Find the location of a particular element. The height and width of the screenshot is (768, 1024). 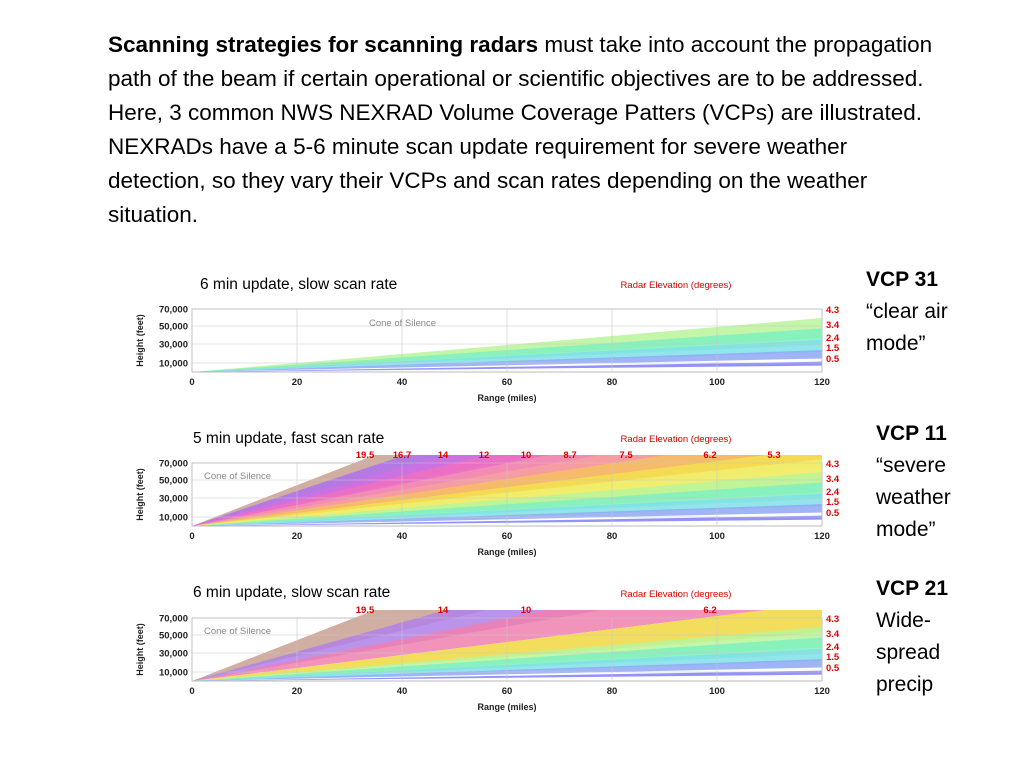

panel-1-vcp-label: VCP 31 “clear air mode” is located at coordinates (907, 312).